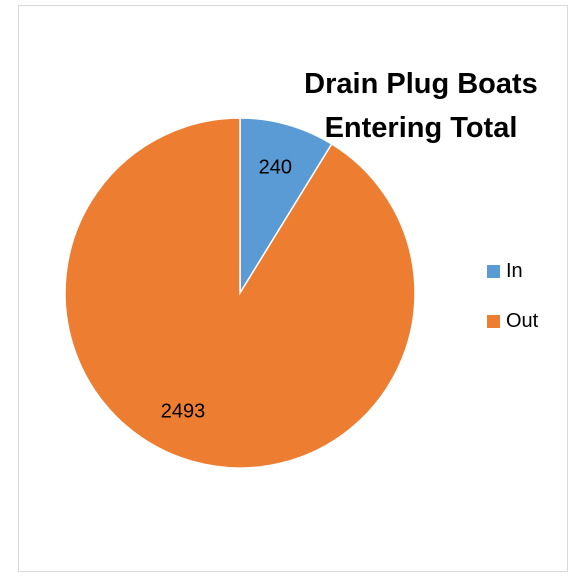 The width and height of the screenshot is (572, 578). What do you see at coordinates (493, 321) in the screenshot?
I see `legend-swatch-out` at bounding box center [493, 321].